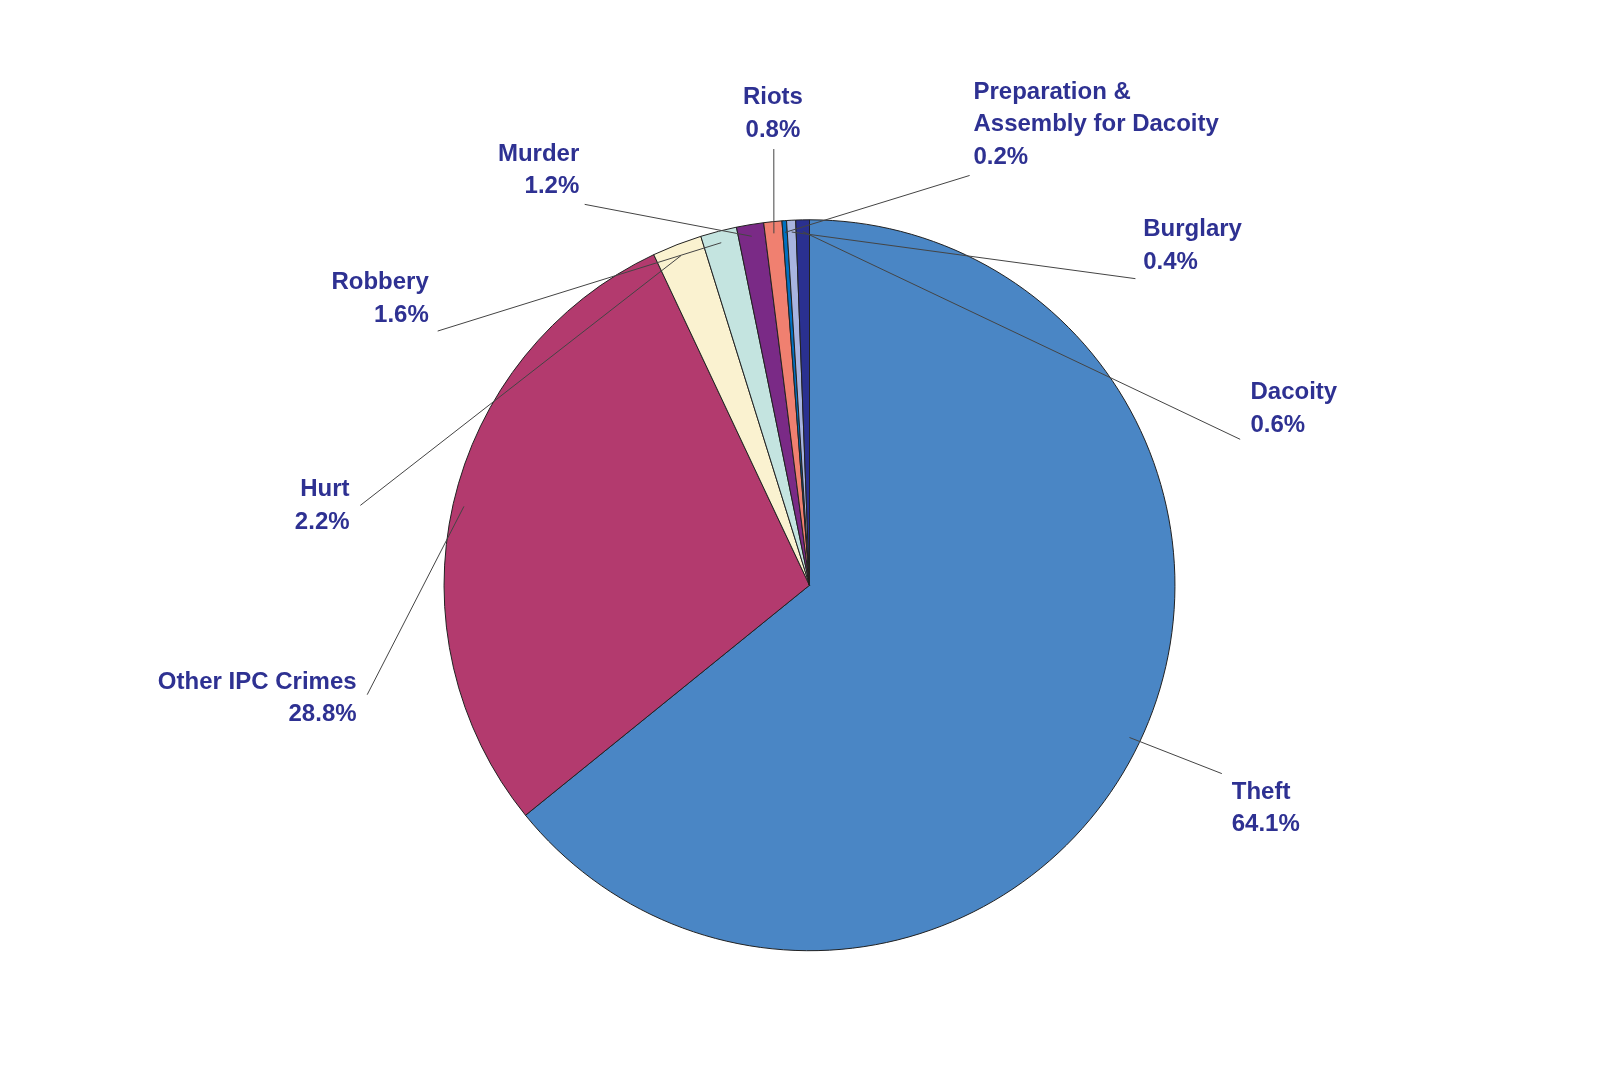 The image size is (1618, 1082). What do you see at coordinates (1170, 260) in the screenshot?
I see `data-label: 0.4%` at bounding box center [1170, 260].